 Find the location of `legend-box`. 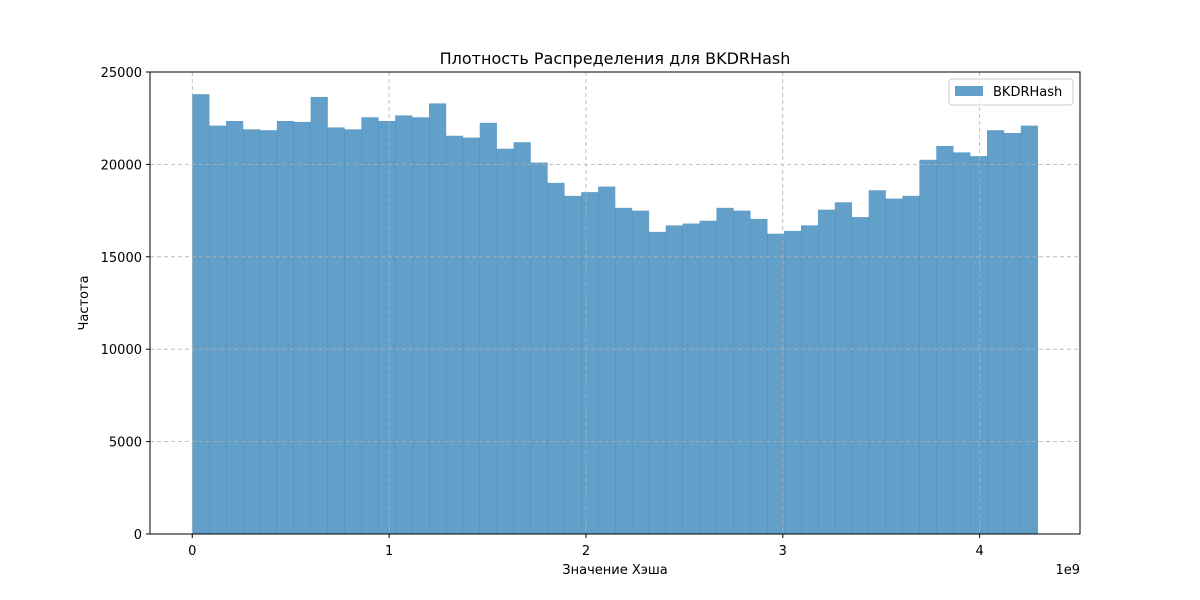

legend-box is located at coordinates (1011, 92).